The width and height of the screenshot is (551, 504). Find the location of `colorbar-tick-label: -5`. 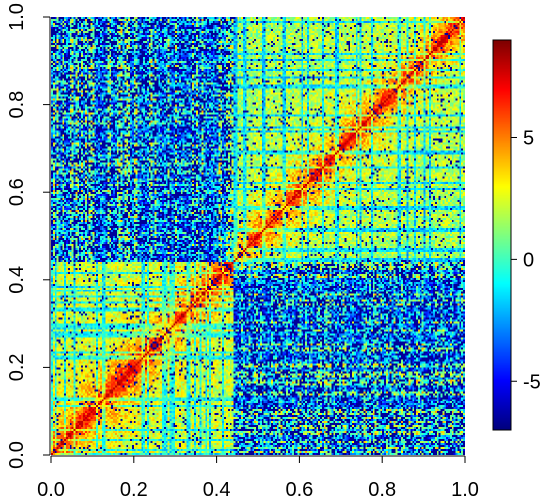

colorbar-tick-label: -5 is located at coordinates (532, 382).